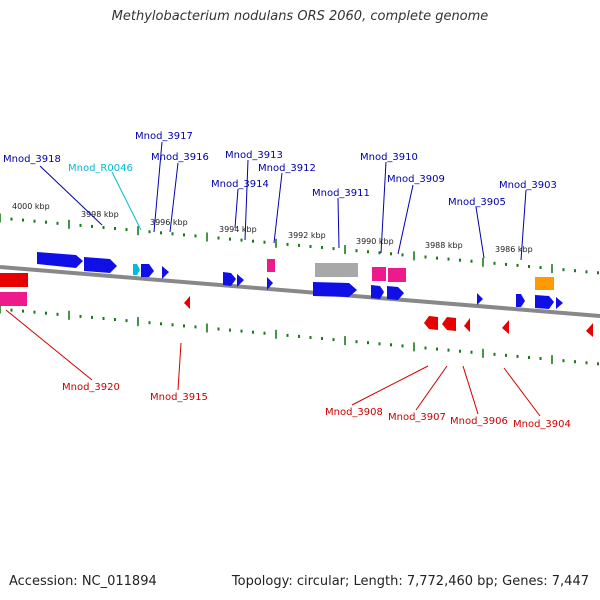  I want to click on ruler-label-3990: 3990 kbp, so click(375, 241).